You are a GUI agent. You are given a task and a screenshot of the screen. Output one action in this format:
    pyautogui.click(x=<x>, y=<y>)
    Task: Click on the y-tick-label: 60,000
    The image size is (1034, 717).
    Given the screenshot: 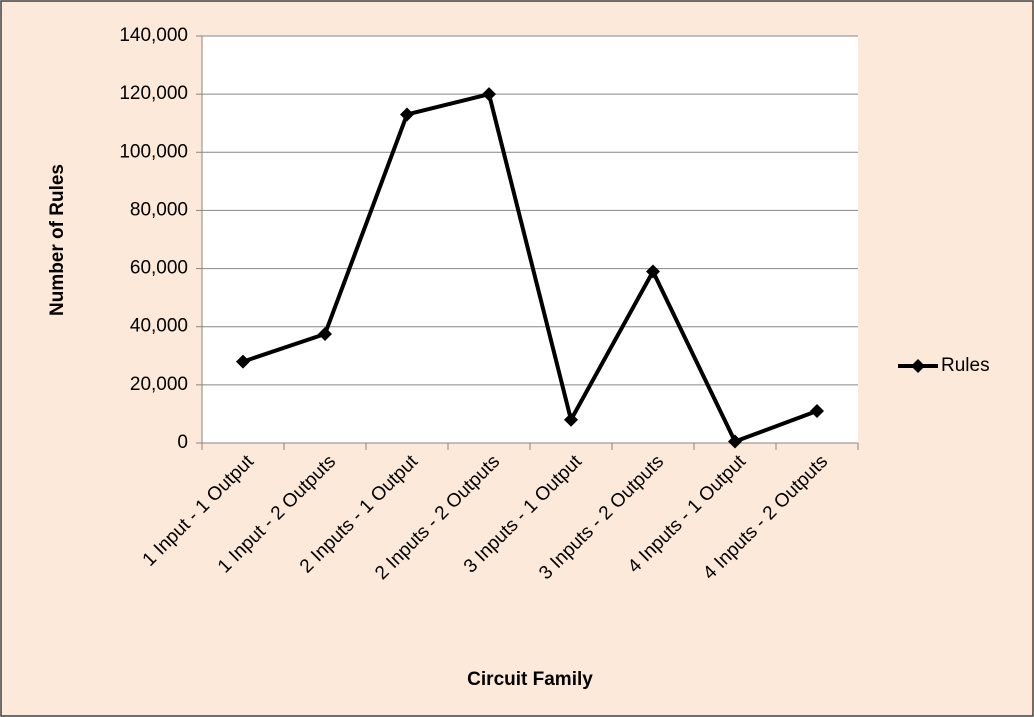 What is the action you would take?
    pyautogui.click(x=159, y=268)
    